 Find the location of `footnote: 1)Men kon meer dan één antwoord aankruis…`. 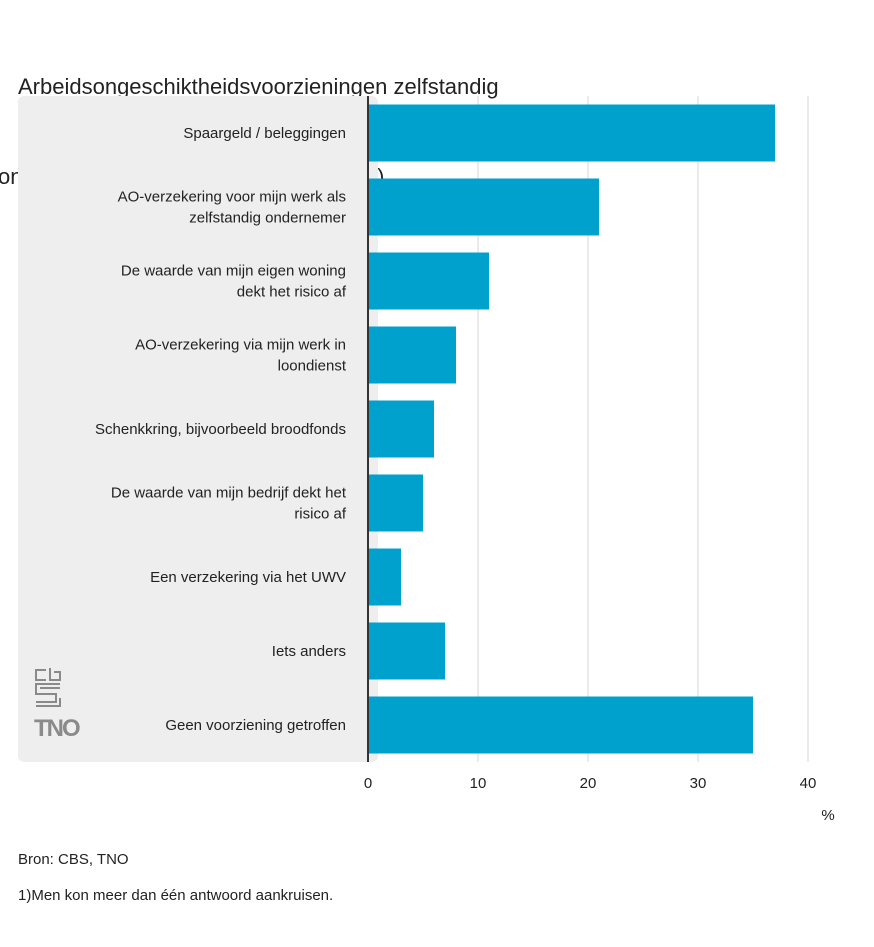

footnote: 1)Men kon meer dan één antwoord aankruis… is located at coordinates (176, 895).